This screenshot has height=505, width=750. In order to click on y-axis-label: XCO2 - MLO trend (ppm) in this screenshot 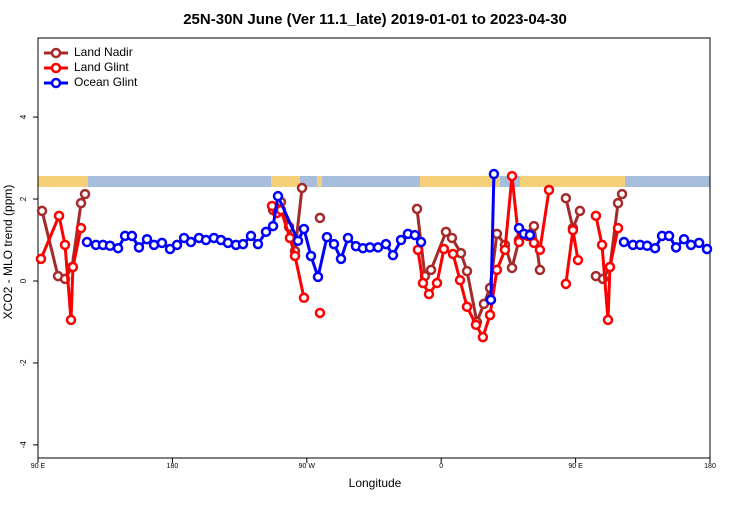, I will do `click(8, 252)`.